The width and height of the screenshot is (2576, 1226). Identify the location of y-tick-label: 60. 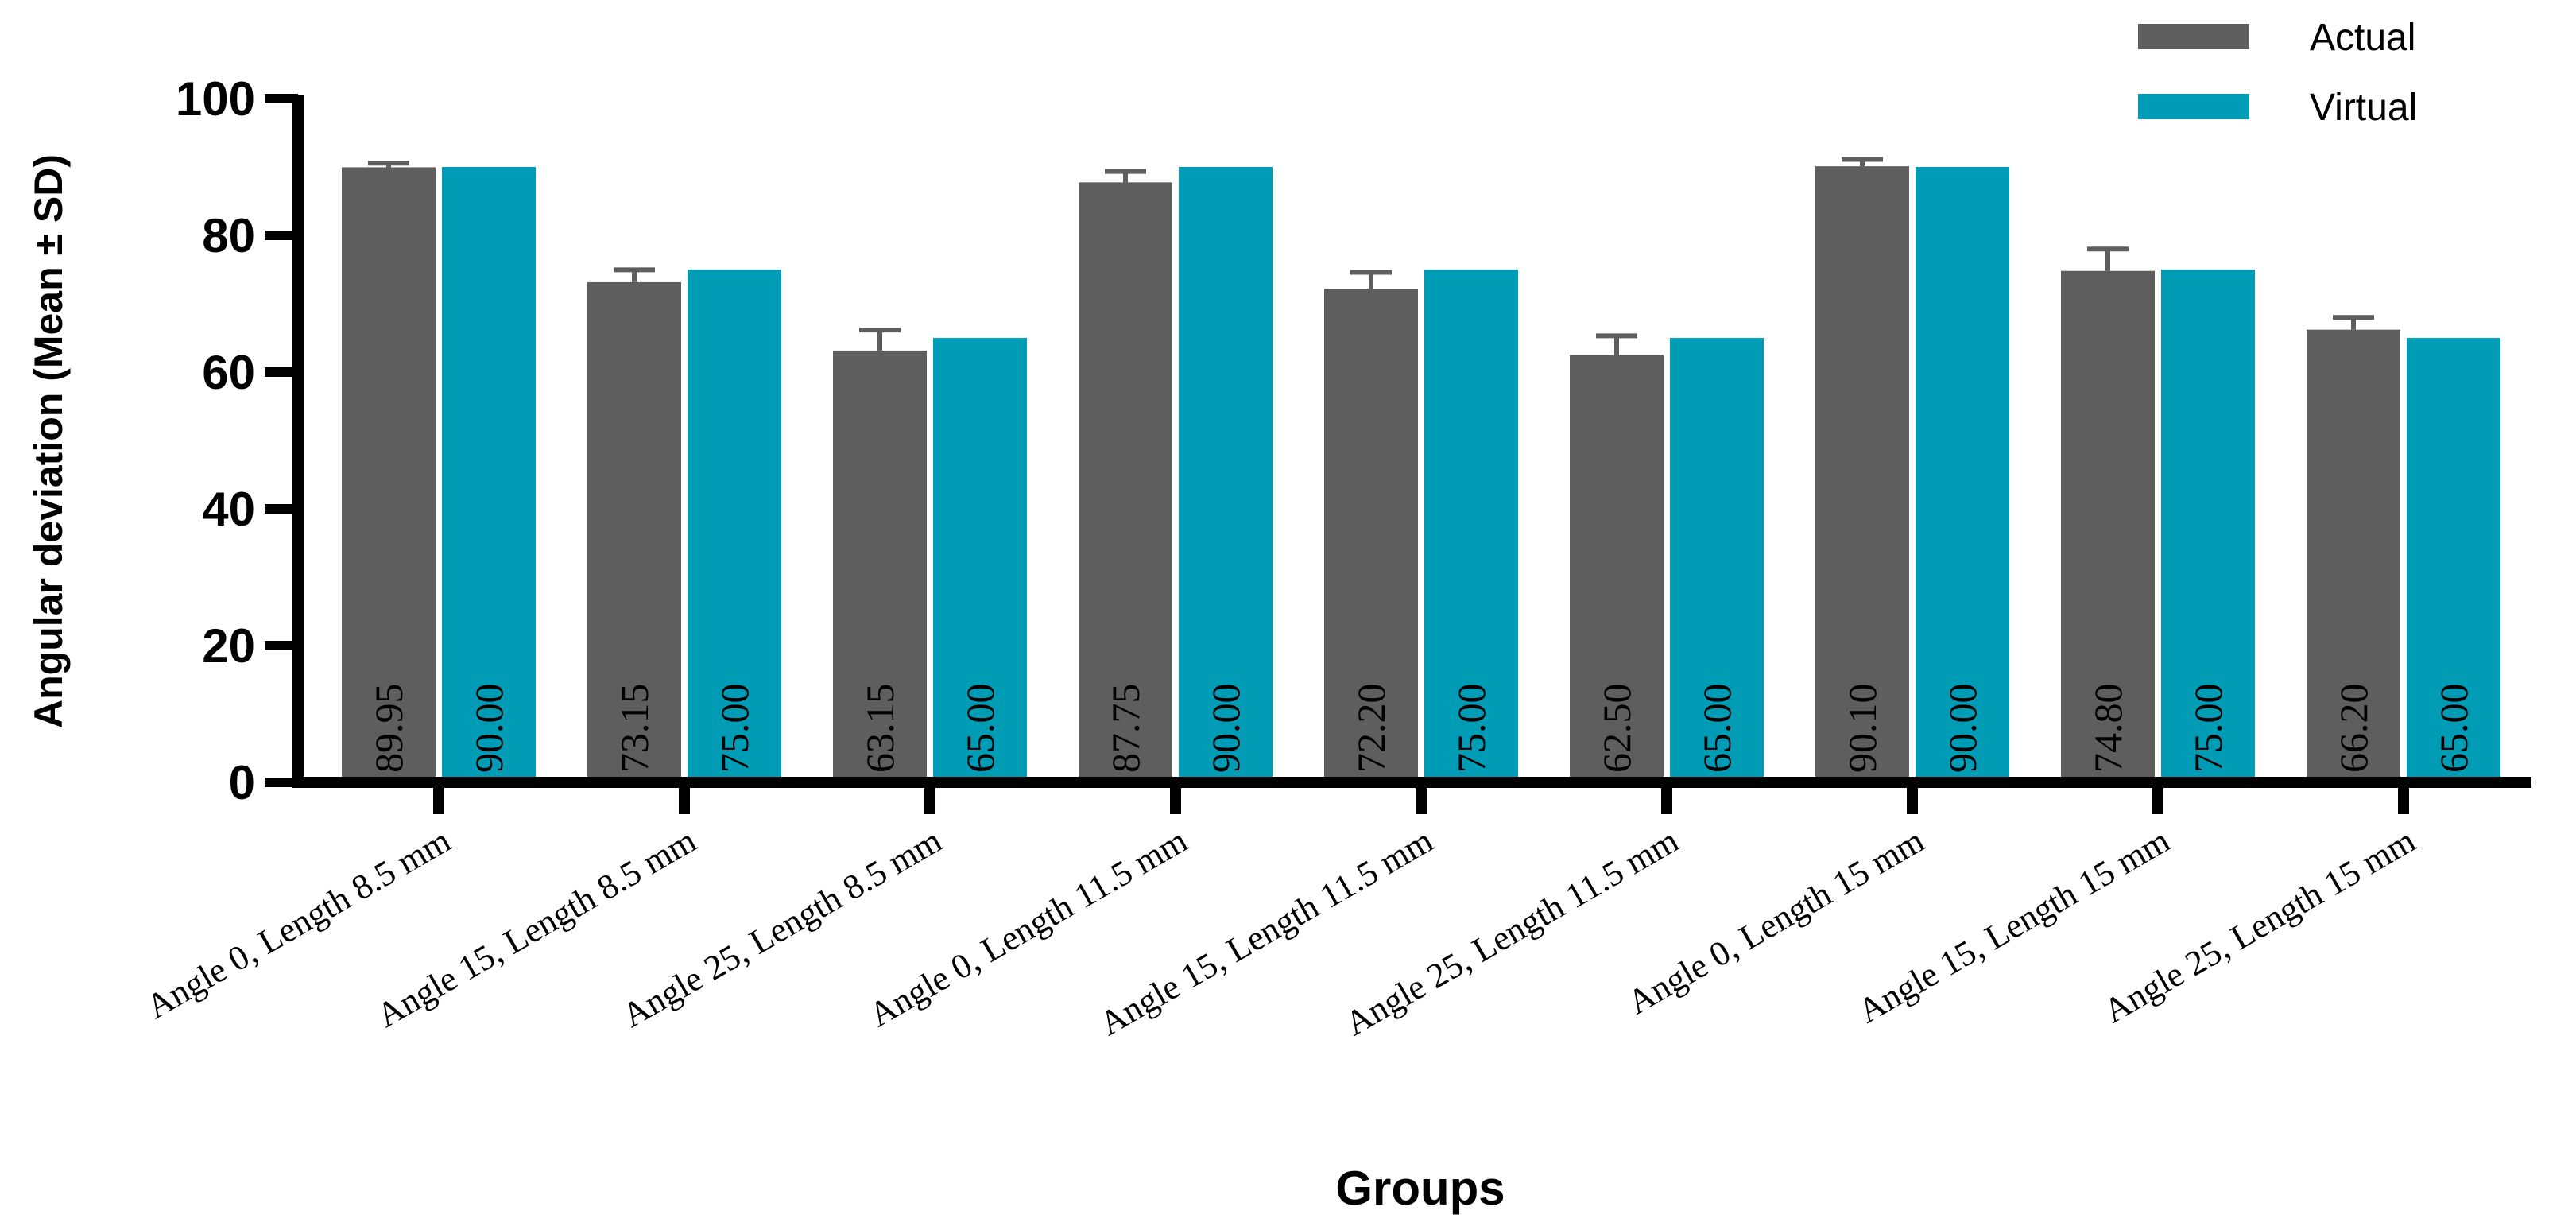
(228, 372).